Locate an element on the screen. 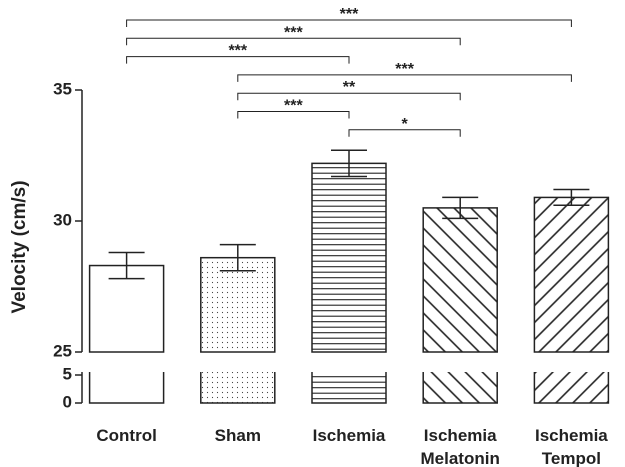  x-tick-label: Control is located at coordinates (126, 435).